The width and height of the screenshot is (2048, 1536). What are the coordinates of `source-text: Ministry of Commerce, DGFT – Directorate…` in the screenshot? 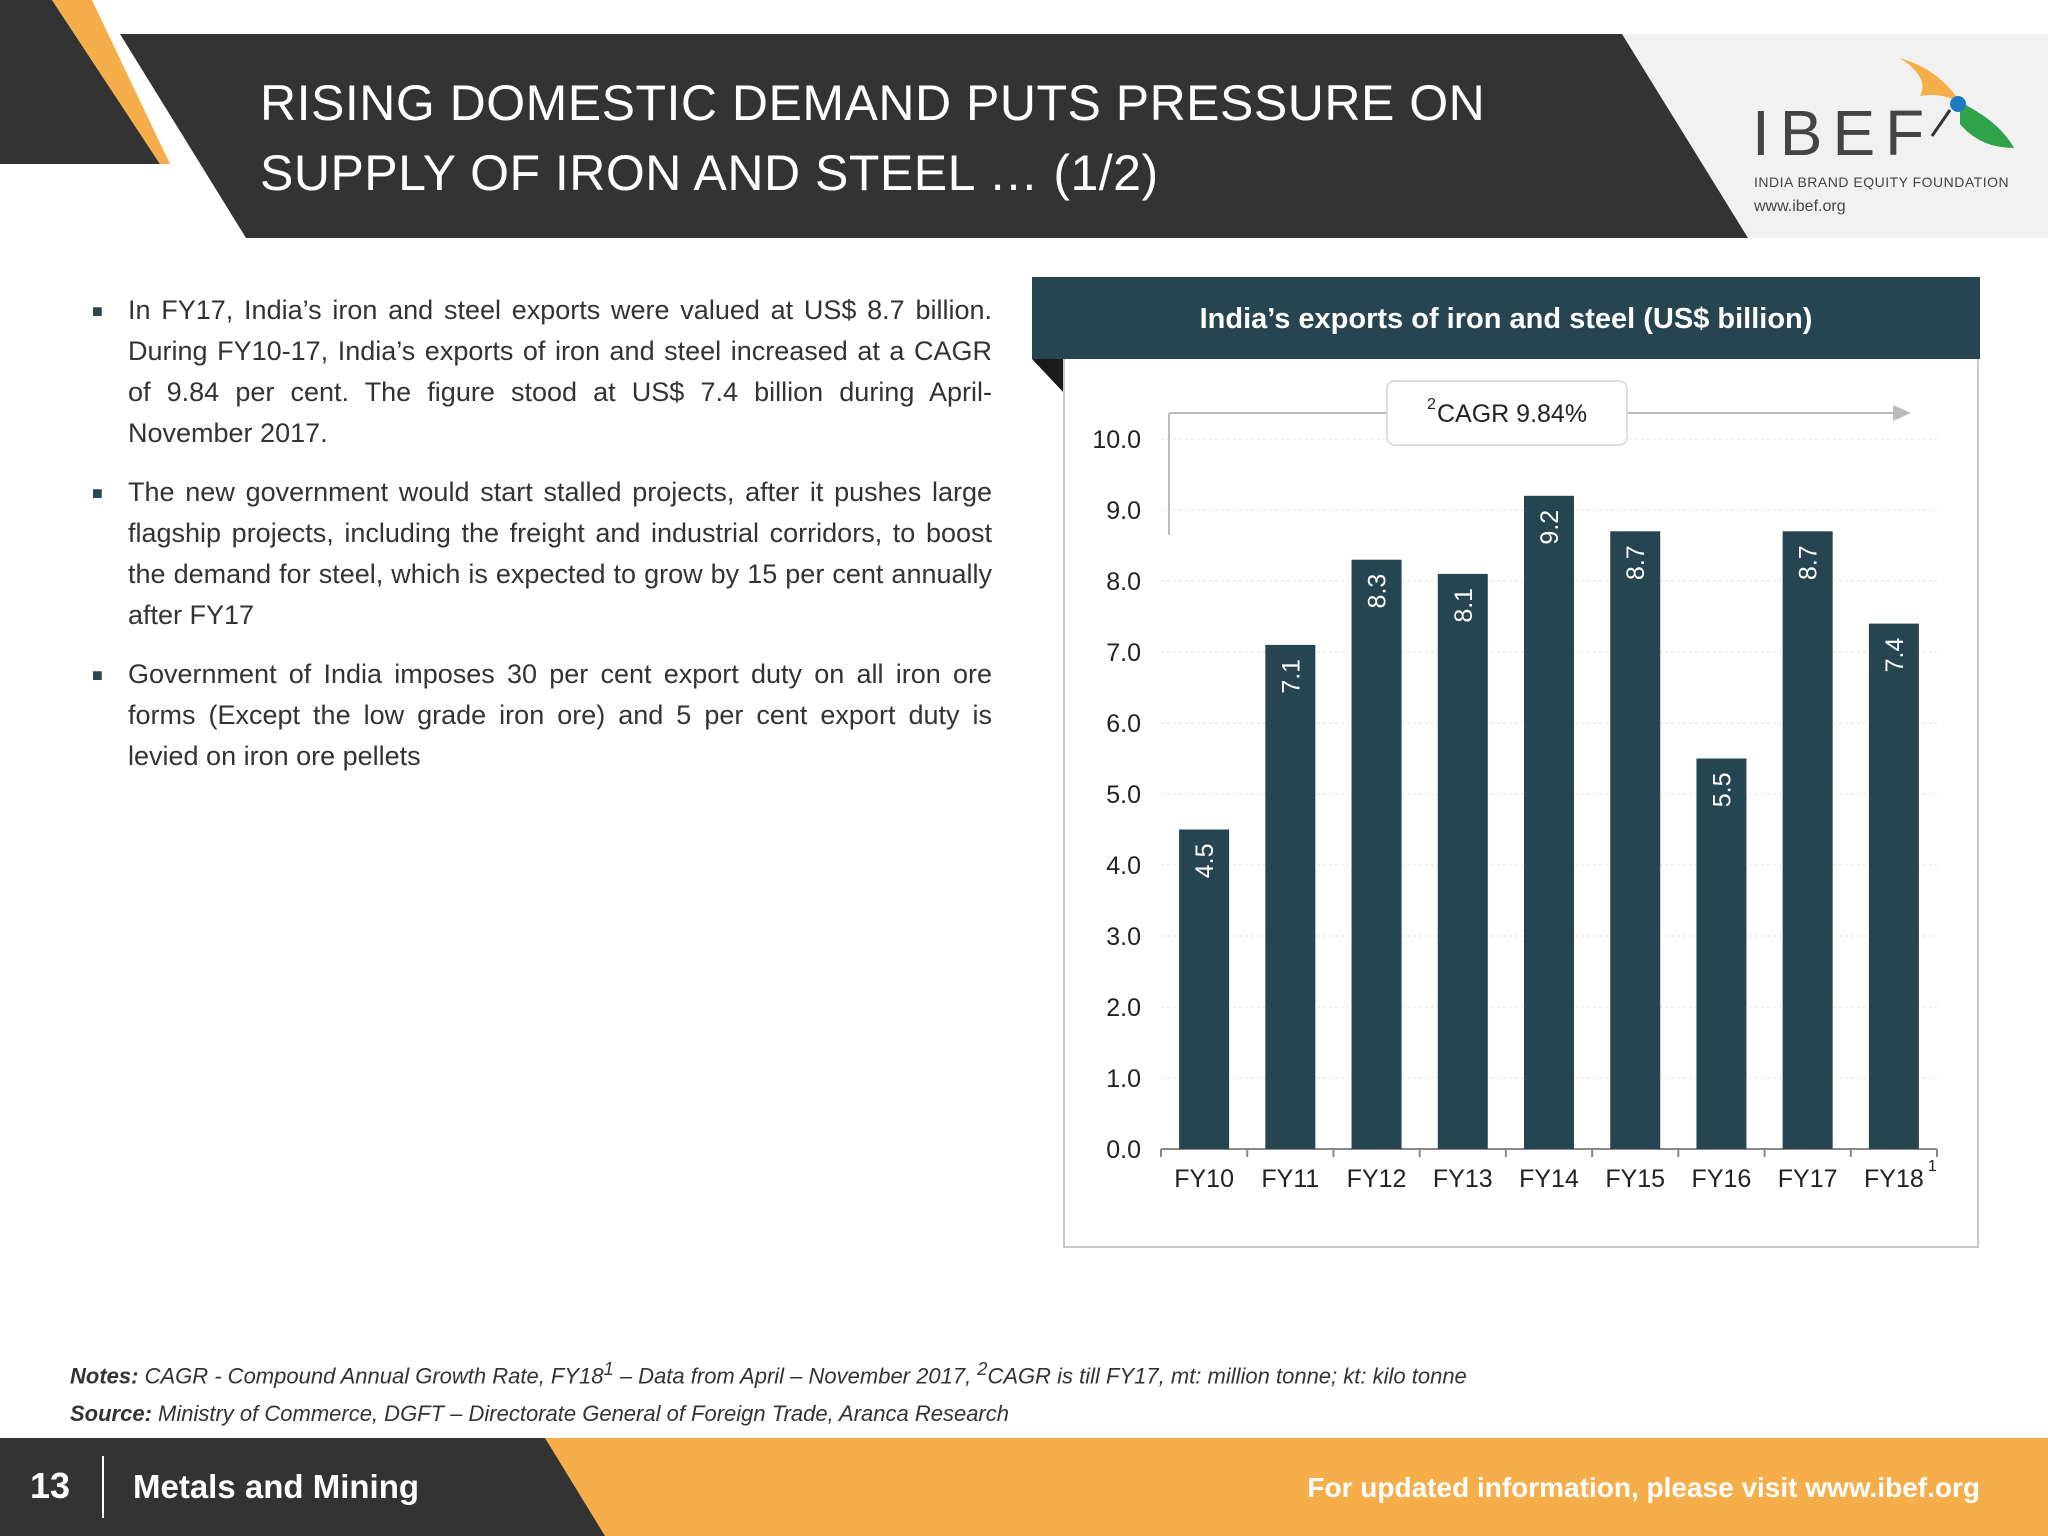 It's located at (580, 1414).